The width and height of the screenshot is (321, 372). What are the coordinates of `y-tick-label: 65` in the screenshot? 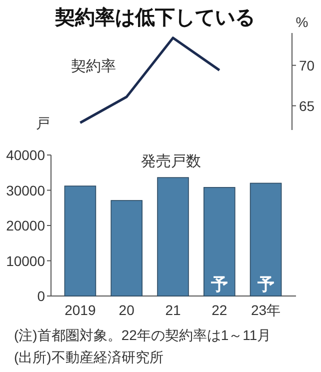 It's located at (307, 106).